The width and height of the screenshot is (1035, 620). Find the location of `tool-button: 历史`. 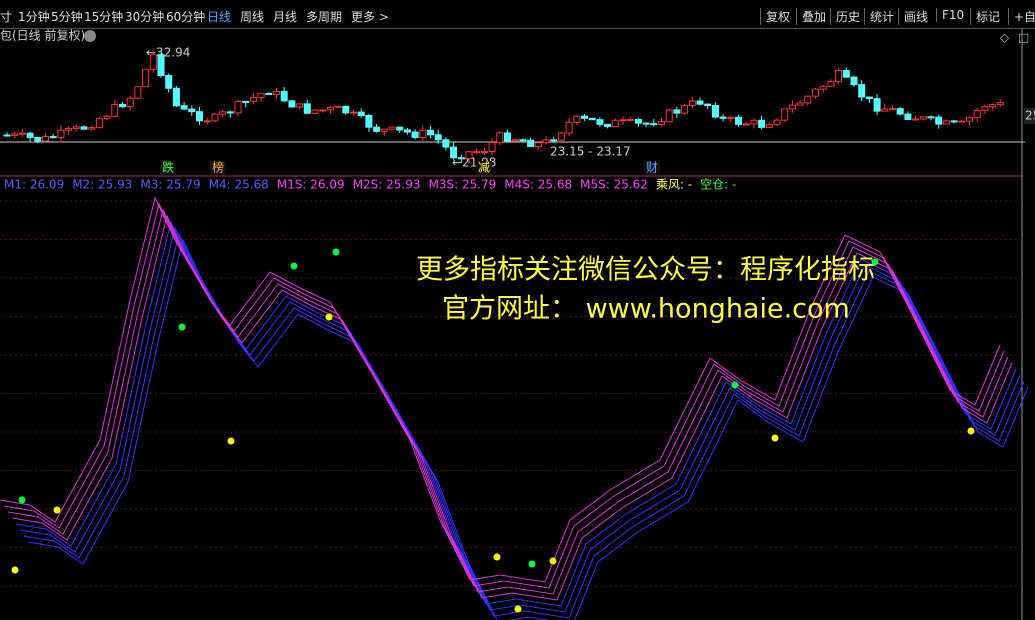

tool-button: 历史 is located at coordinates (845, 16).